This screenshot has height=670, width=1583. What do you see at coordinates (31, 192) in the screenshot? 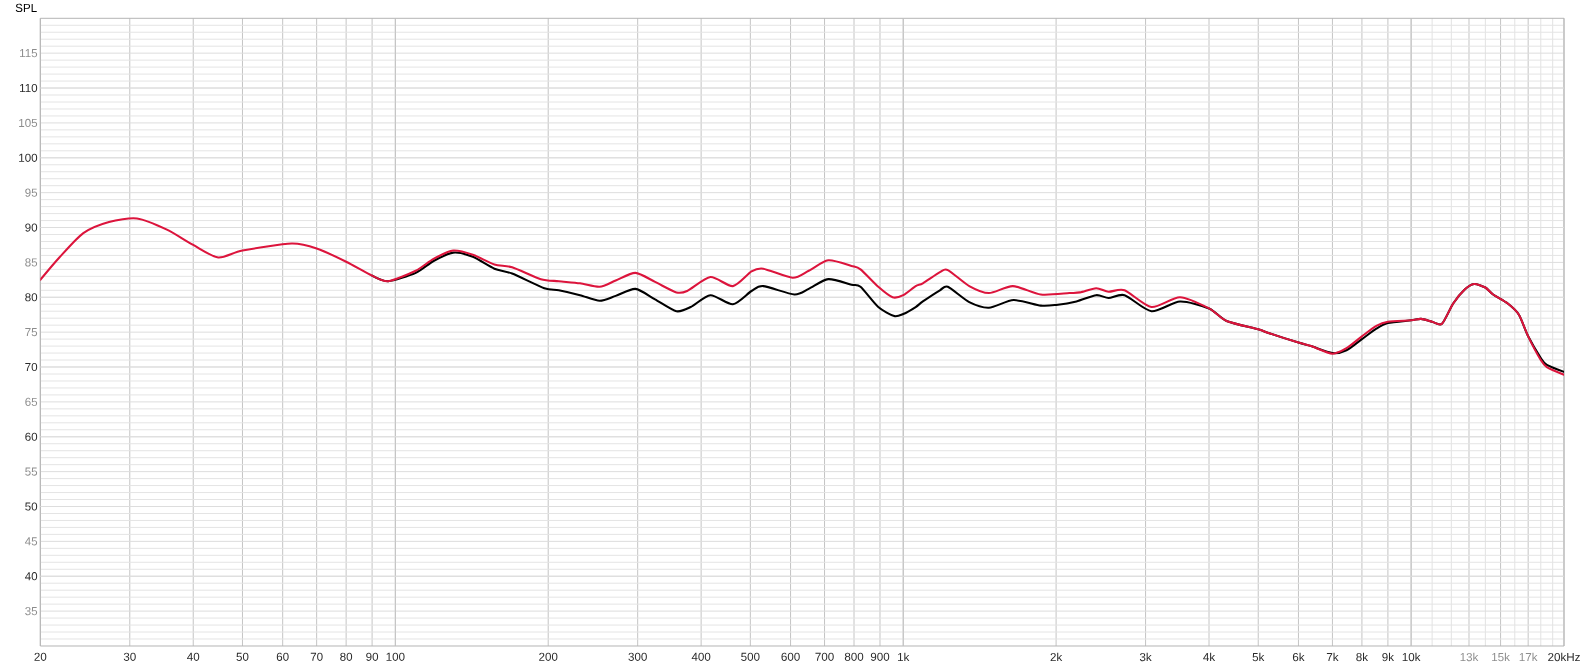
I see `y-tick-label: 95` at bounding box center [31, 192].